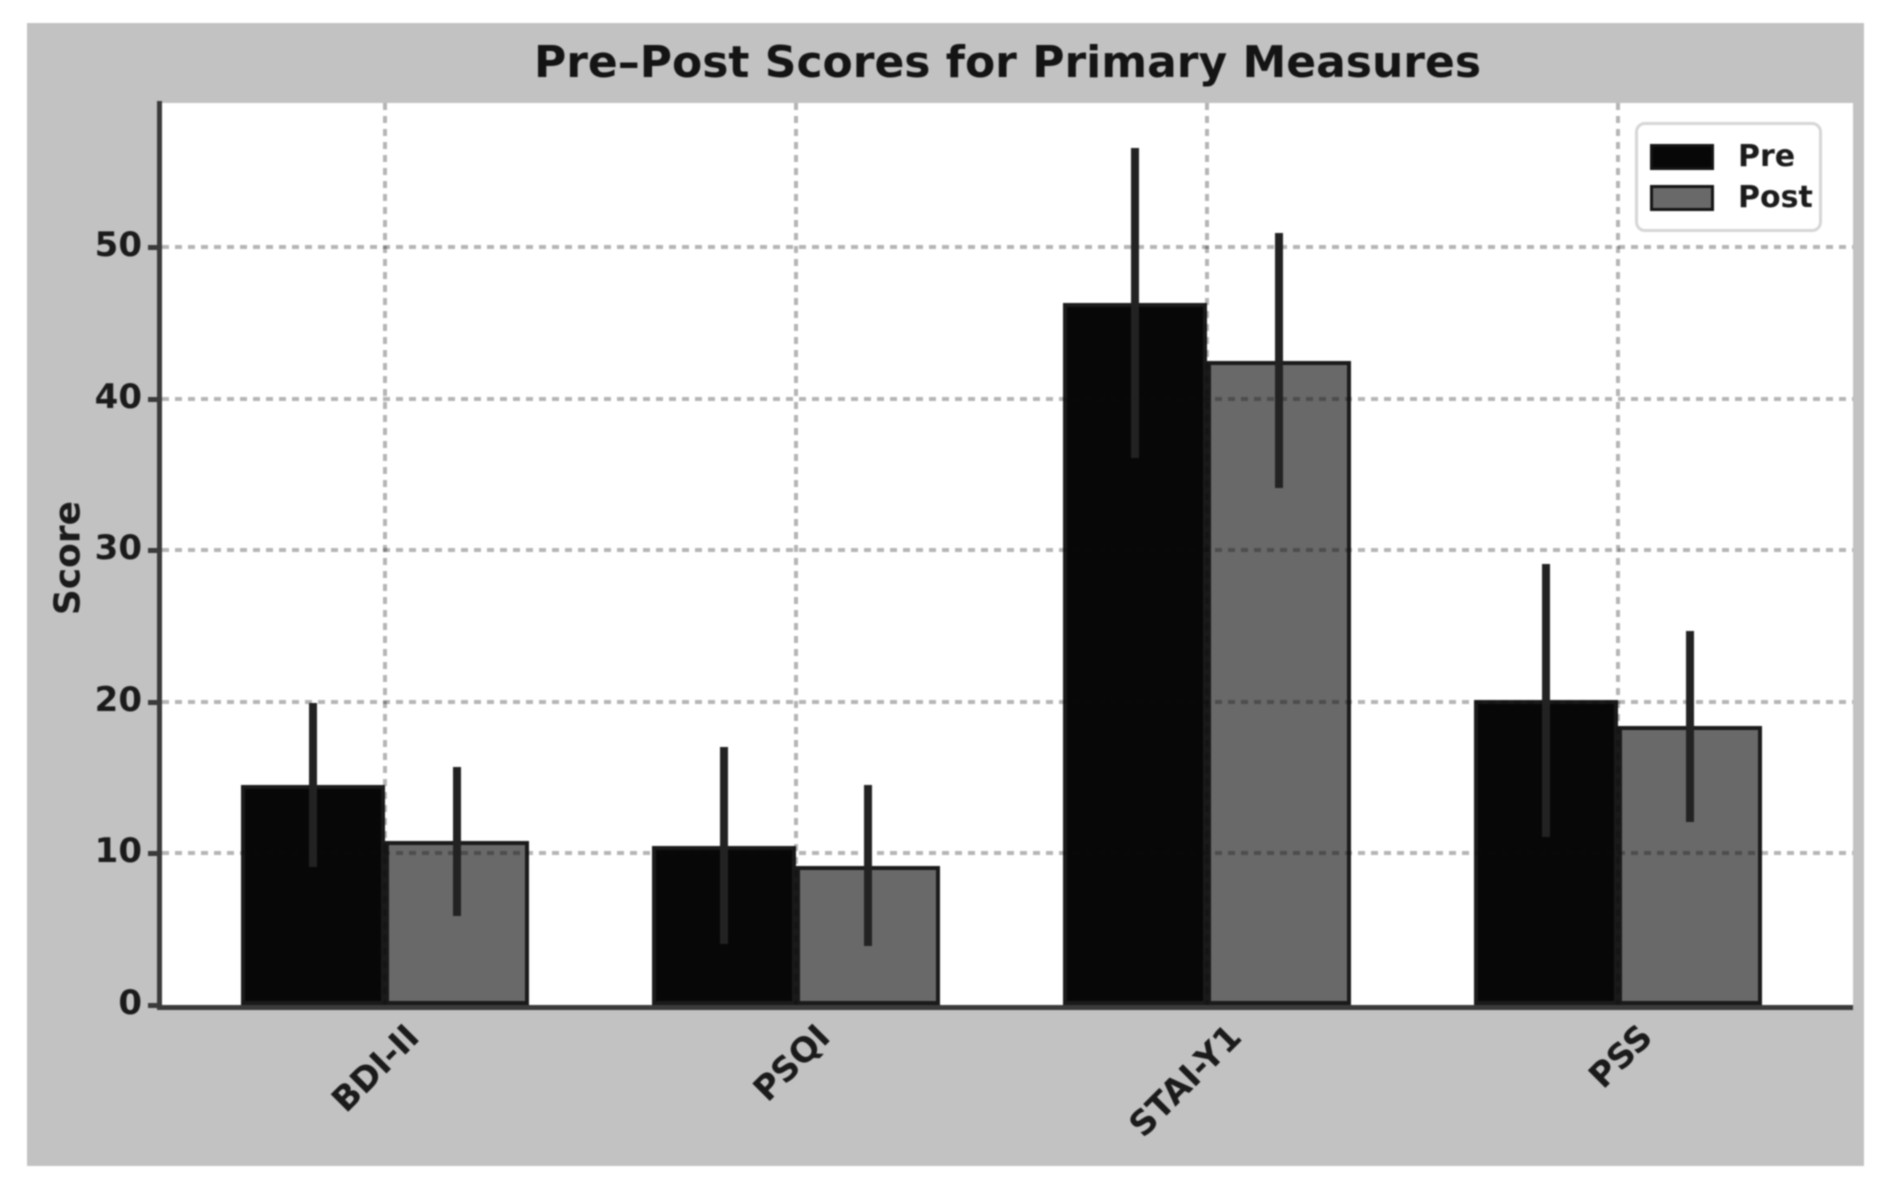  What do you see at coordinates (118, 245) in the screenshot?
I see `y-tick-label-50: 50` at bounding box center [118, 245].